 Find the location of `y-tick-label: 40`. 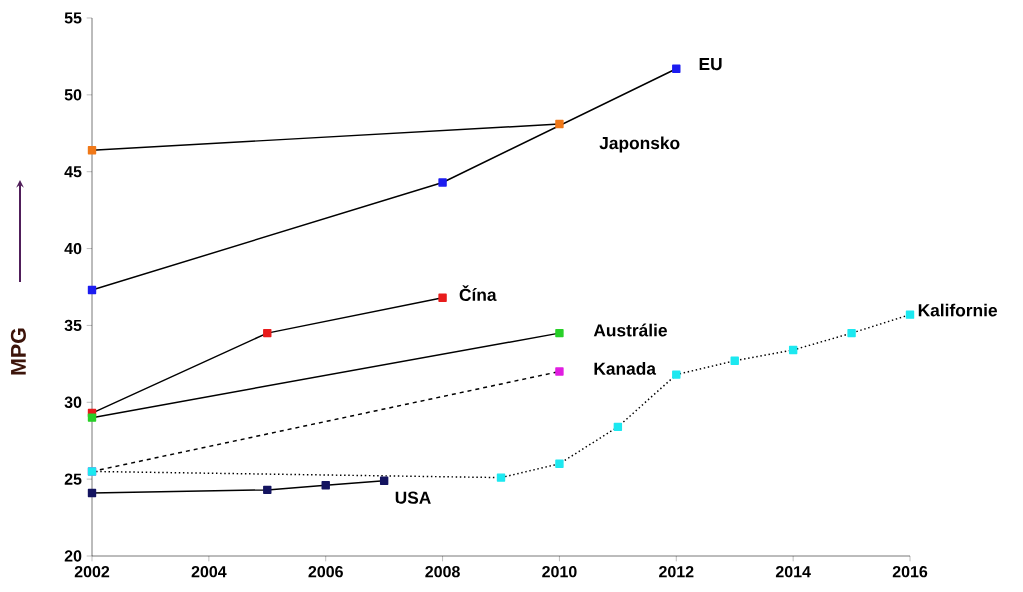

y-tick-label: 40 is located at coordinates (73, 248).